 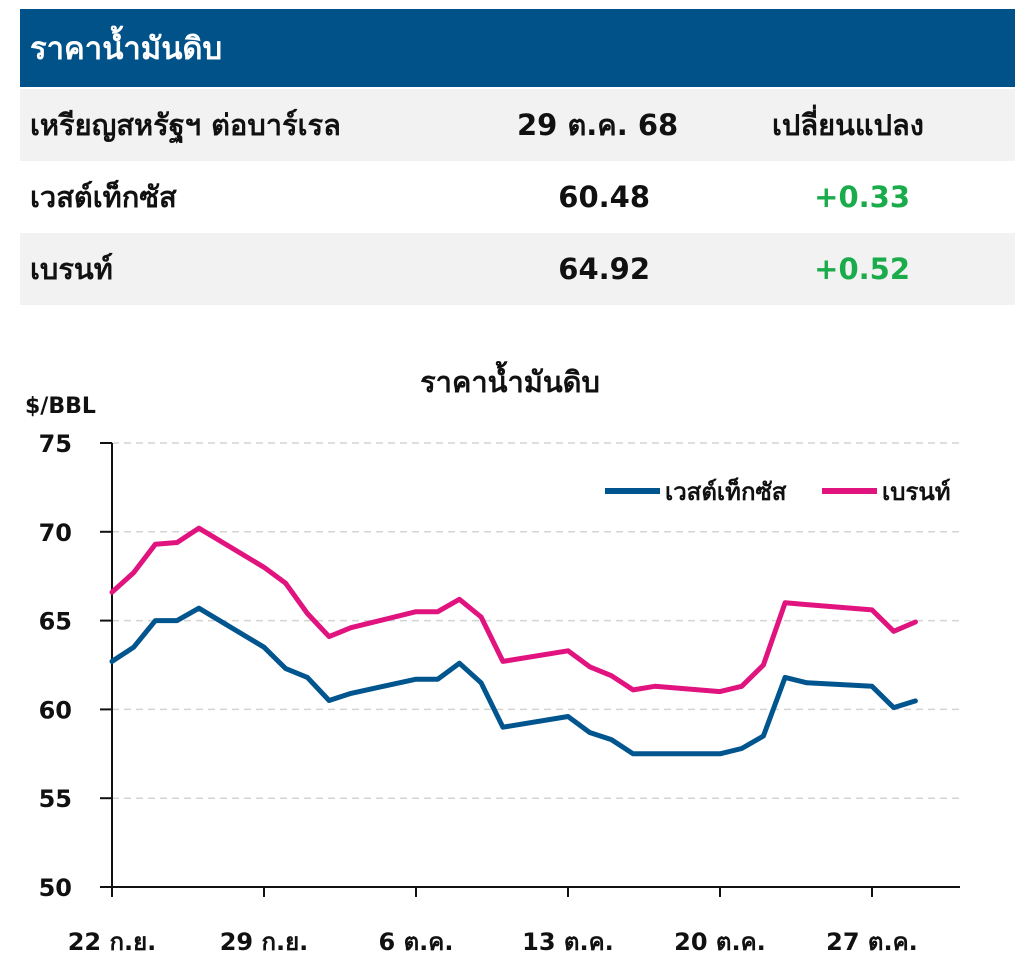 What do you see at coordinates (185, 125) in the screenshot?
I see `unit-header: เหรียญสหรัฐฯ ต่อบาร์เรล` at bounding box center [185, 125].